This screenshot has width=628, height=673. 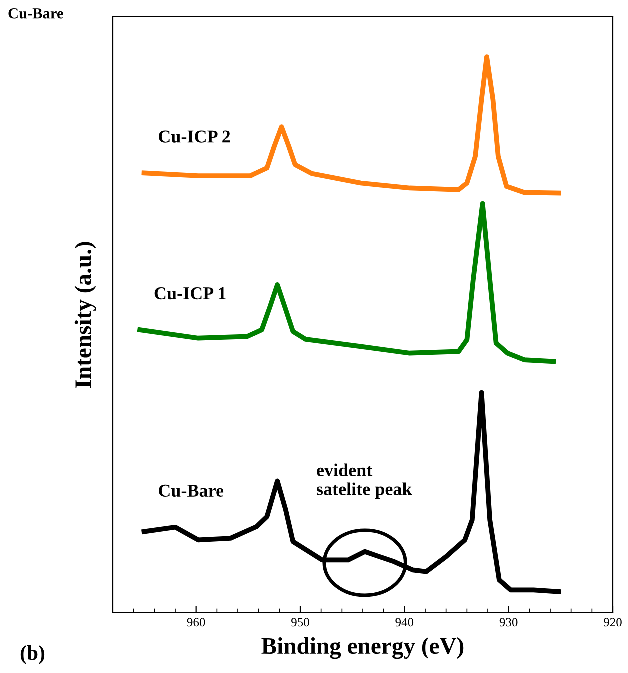 What do you see at coordinates (194, 136) in the screenshot?
I see `series-label: Cu-ICP 2` at bounding box center [194, 136].